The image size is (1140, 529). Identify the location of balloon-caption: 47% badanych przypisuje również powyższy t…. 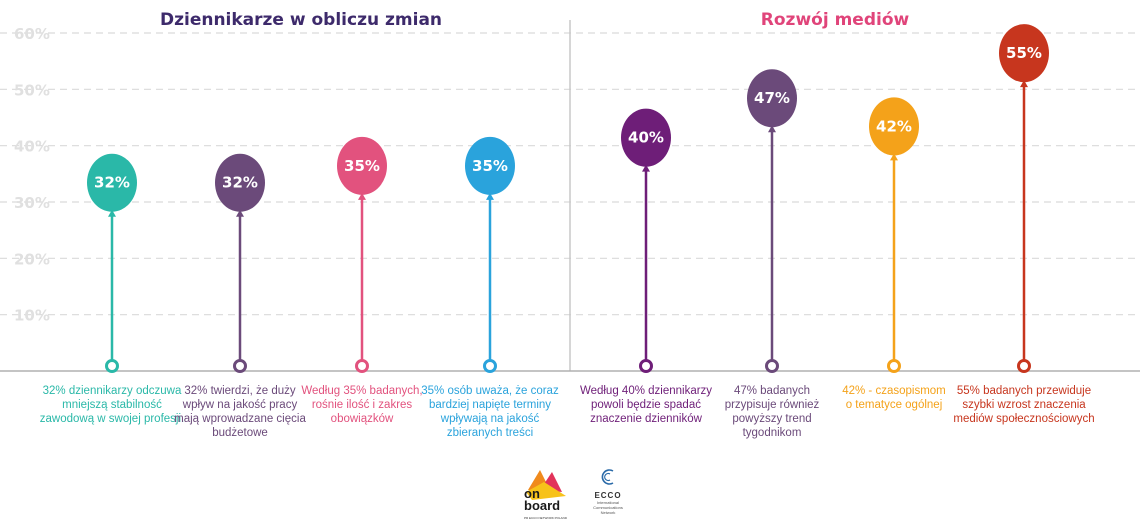
(772, 412).